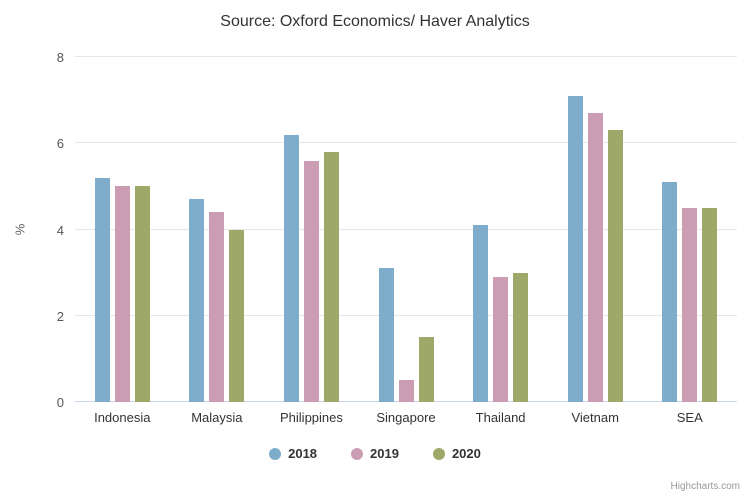 This screenshot has width=750, height=500. What do you see at coordinates (122, 417) in the screenshot?
I see `xlabel-indonesia: Indonesia` at bounding box center [122, 417].